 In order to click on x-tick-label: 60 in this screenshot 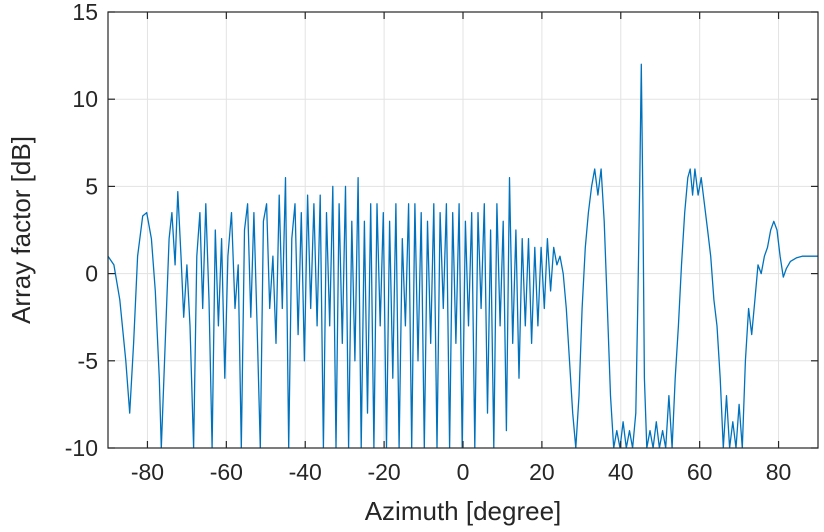, I will do `click(700, 472)`.